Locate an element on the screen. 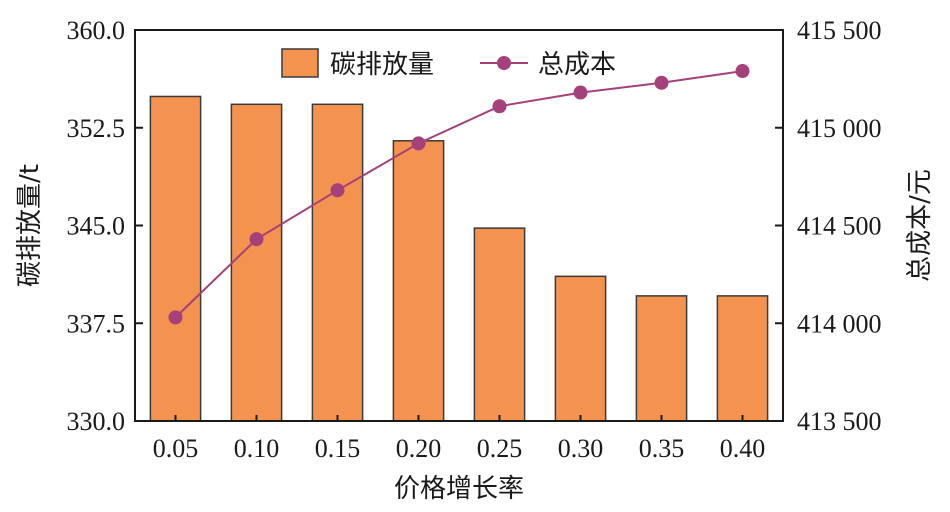 Image resolution: width=950 pixels, height=512 pixels. point-0.05 is located at coordinates (175, 317).